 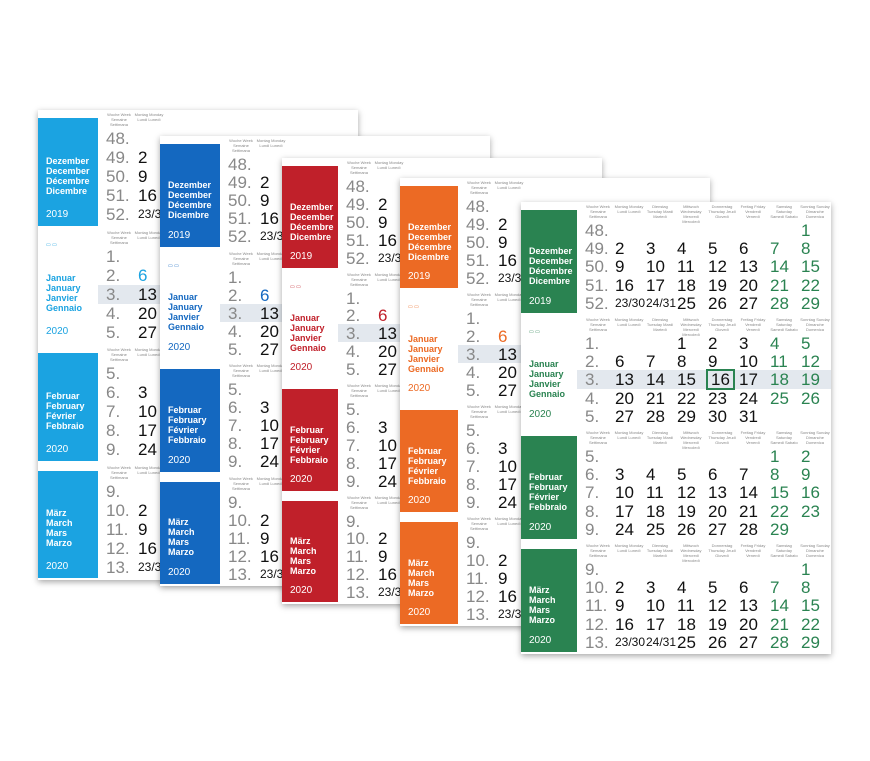 I want to click on month-year: 2020, so click(x=57, y=566).